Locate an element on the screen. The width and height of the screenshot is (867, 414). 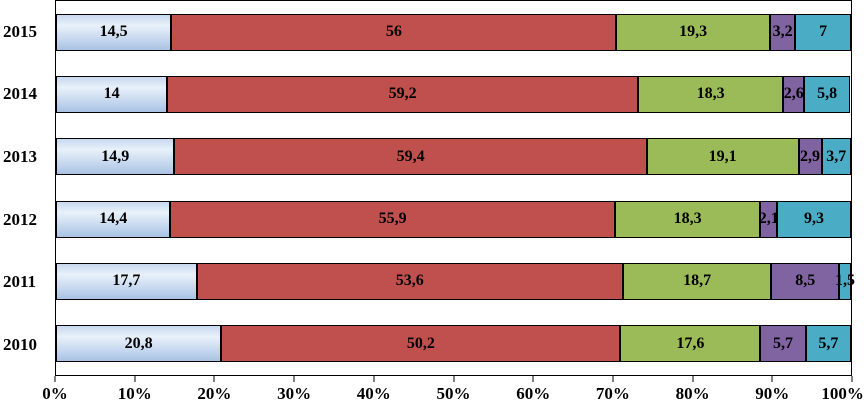
bar-segment-3-green: 19,1 is located at coordinates (722, 157).